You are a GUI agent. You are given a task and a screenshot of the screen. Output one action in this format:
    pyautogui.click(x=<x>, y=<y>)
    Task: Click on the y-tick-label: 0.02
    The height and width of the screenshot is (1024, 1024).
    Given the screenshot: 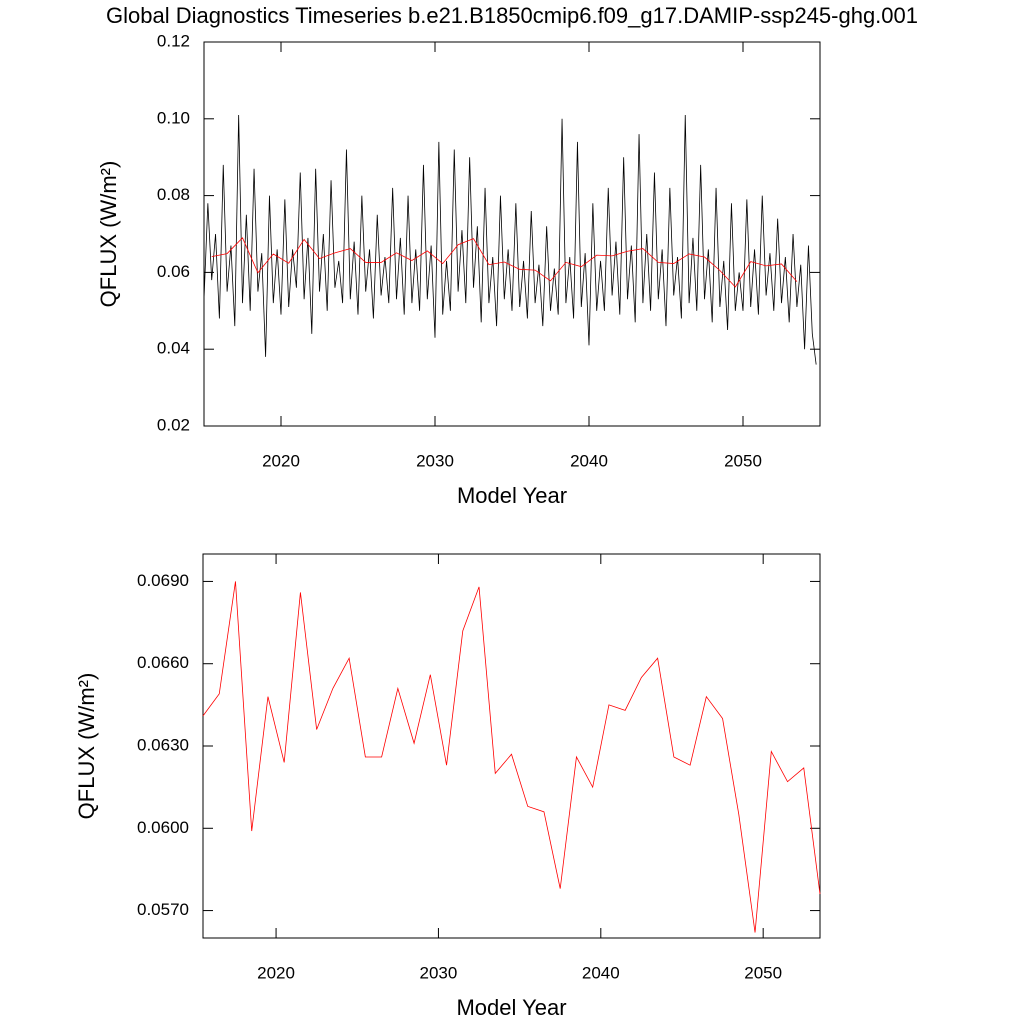 What is the action you would take?
    pyautogui.click(x=173, y=424)
    